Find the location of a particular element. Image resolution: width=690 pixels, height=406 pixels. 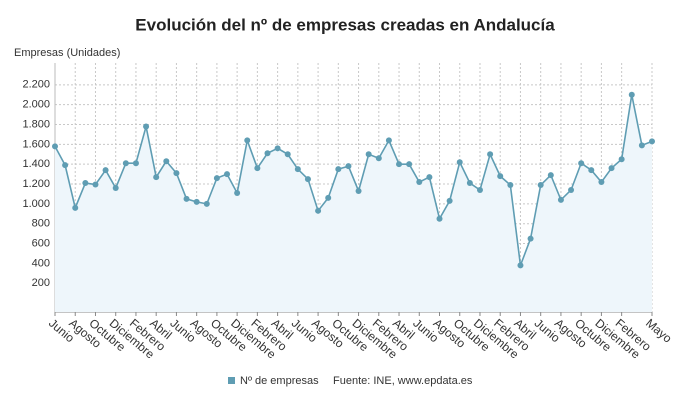

y-tick-label: 1.200 is located at coordinates (36, 184).